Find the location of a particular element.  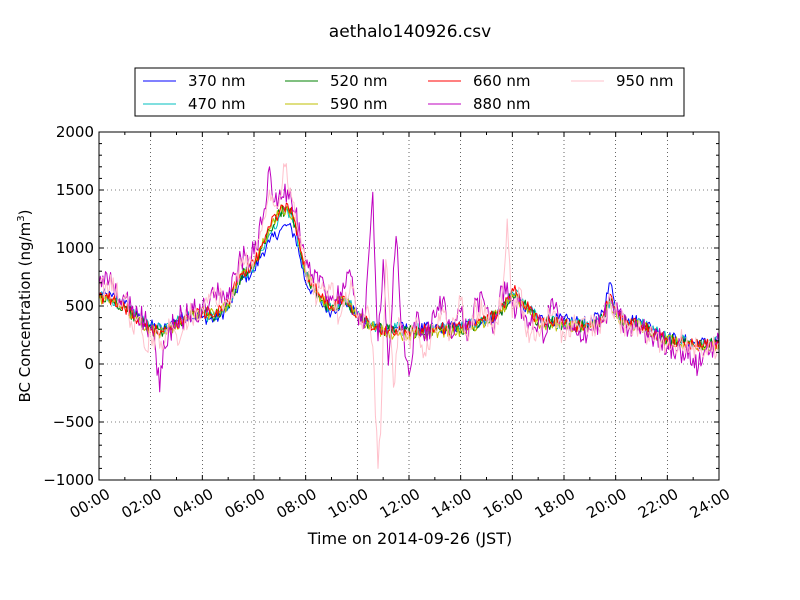

y-tick-label: −500 is located at coordinates (73, 422).